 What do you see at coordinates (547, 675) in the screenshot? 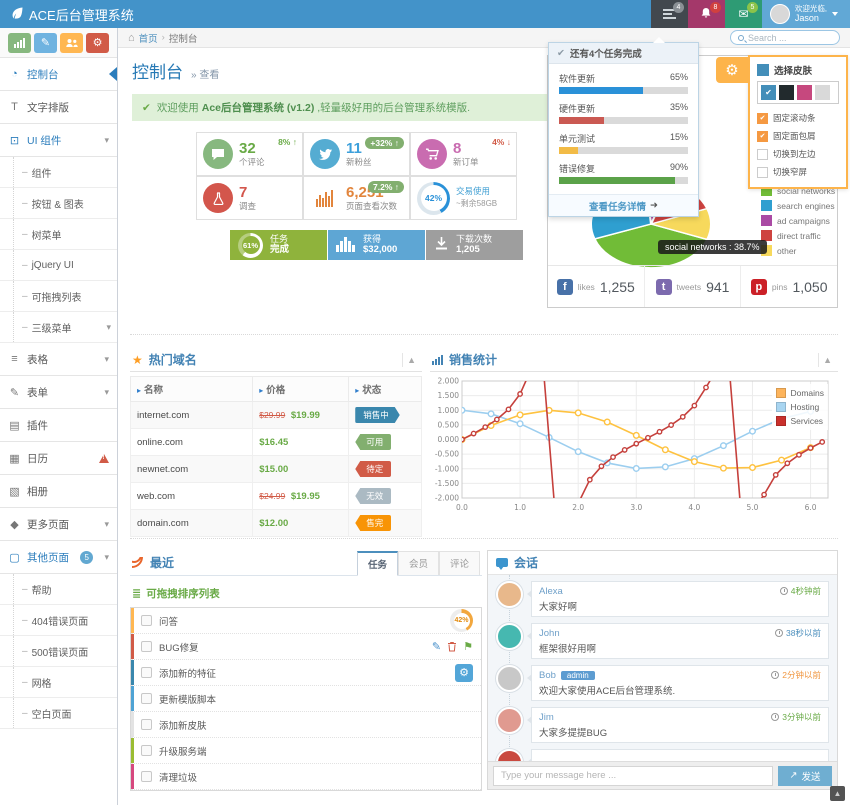
I see `message-author: Bob` at bounding box center [547, 675].